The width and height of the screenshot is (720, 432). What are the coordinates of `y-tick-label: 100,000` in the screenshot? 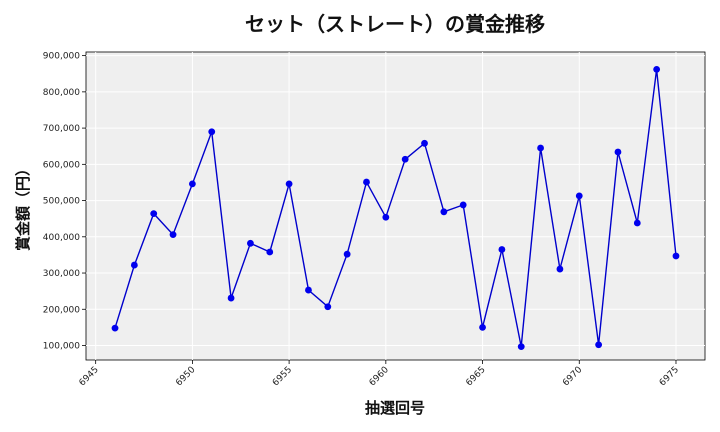 It's located at (61, 347).